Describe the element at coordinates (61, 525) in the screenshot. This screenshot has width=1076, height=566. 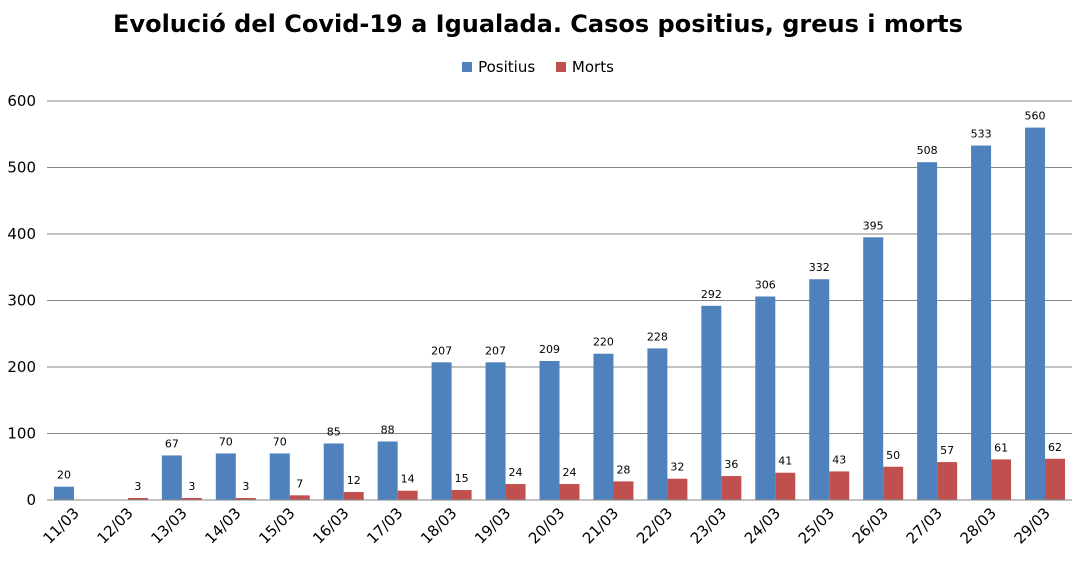
I see `x-tick-label: 11/03` at that location.